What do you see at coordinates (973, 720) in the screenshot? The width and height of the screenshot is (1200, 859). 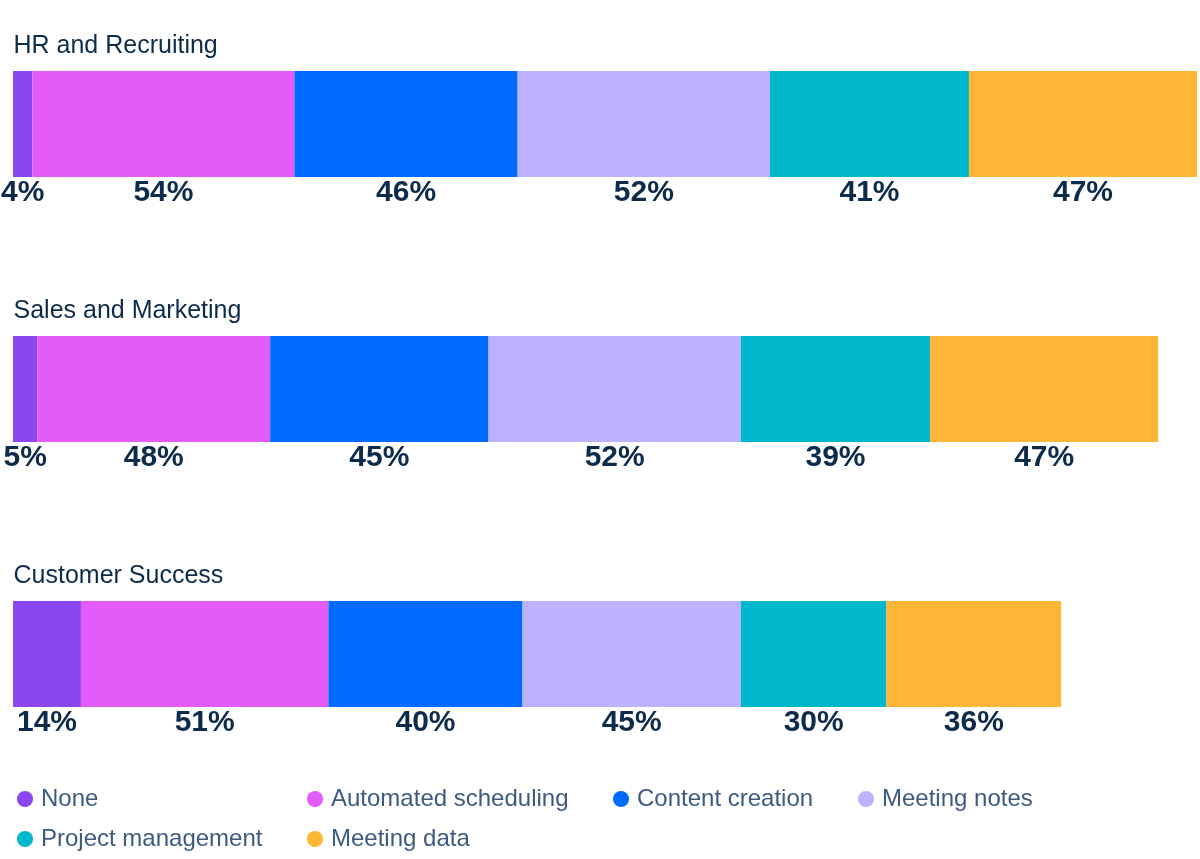 I see `data-label: 36%` at bounding box center [973, 720].